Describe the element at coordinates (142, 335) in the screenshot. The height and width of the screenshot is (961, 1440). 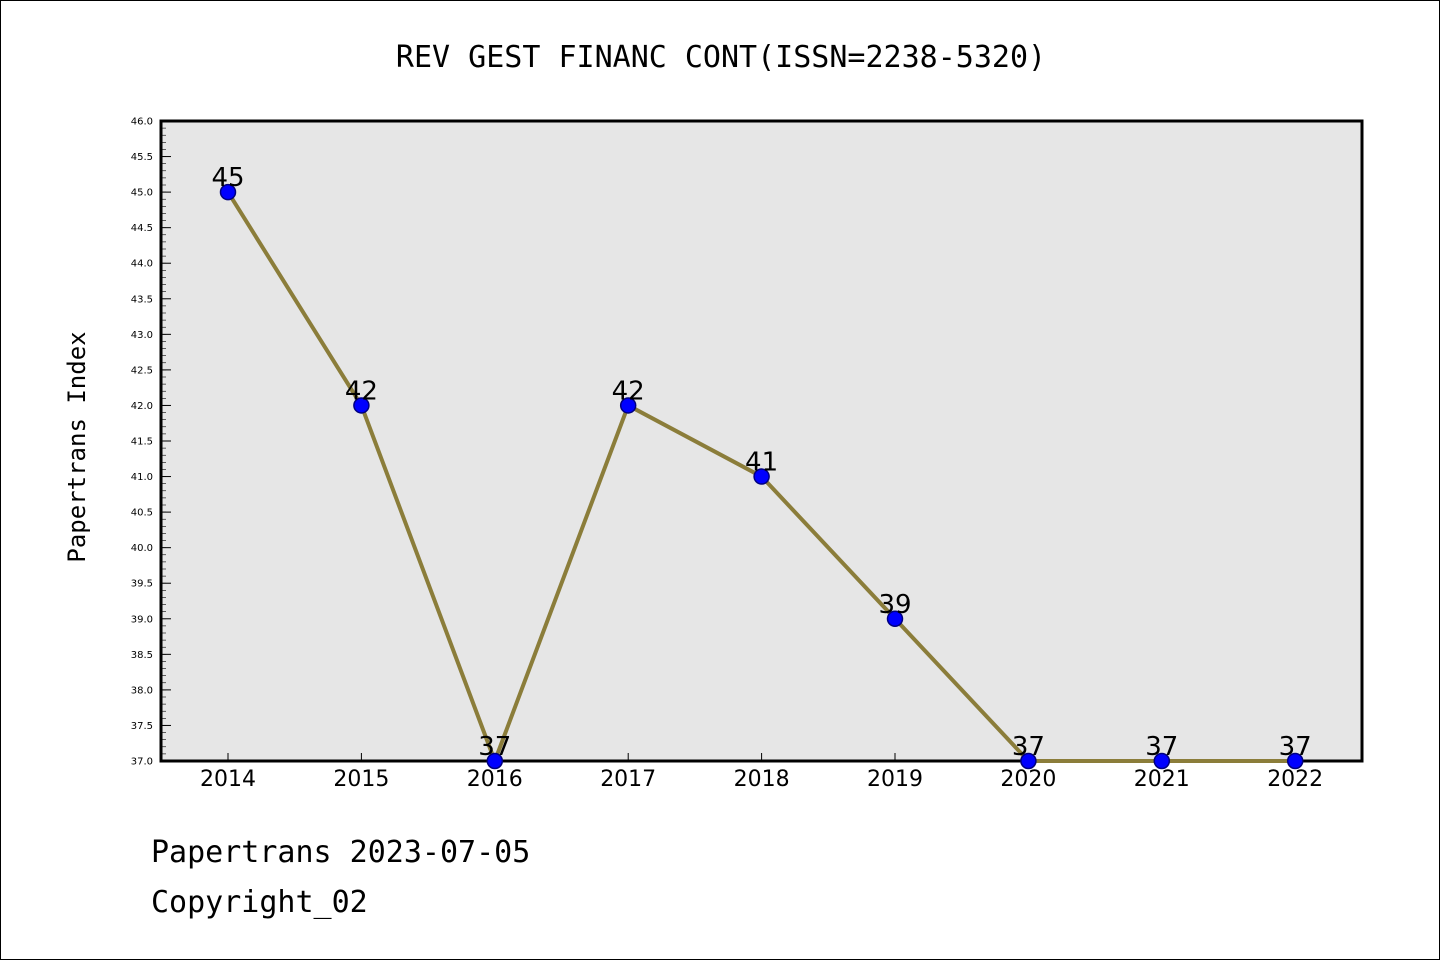
I see `y-tick-label: 43.0` at that location.